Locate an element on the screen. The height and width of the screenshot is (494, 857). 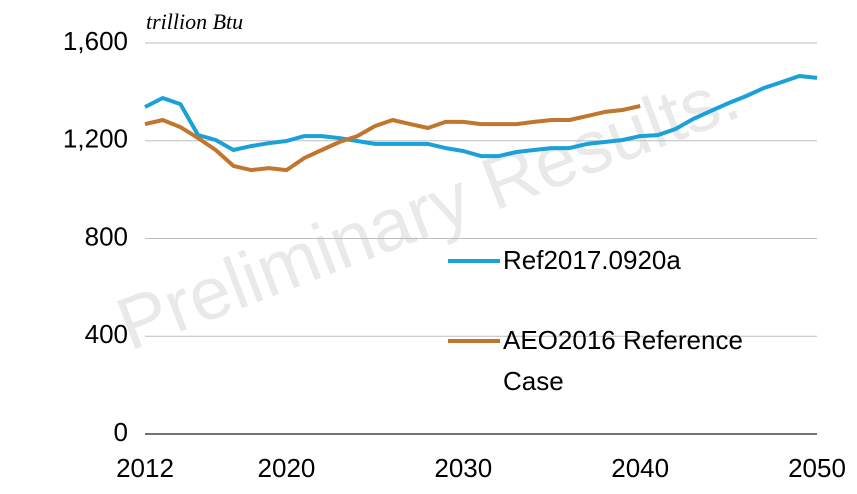
unit-label: trillion Btu is located at coordinates (194, 21).